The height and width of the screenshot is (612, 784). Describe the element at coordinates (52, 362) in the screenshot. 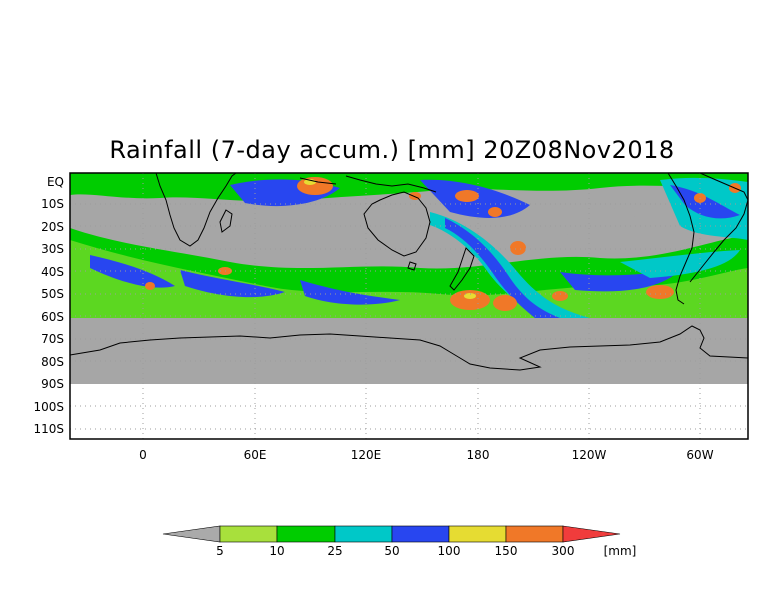

I see `lat-label: 80S` at that location.